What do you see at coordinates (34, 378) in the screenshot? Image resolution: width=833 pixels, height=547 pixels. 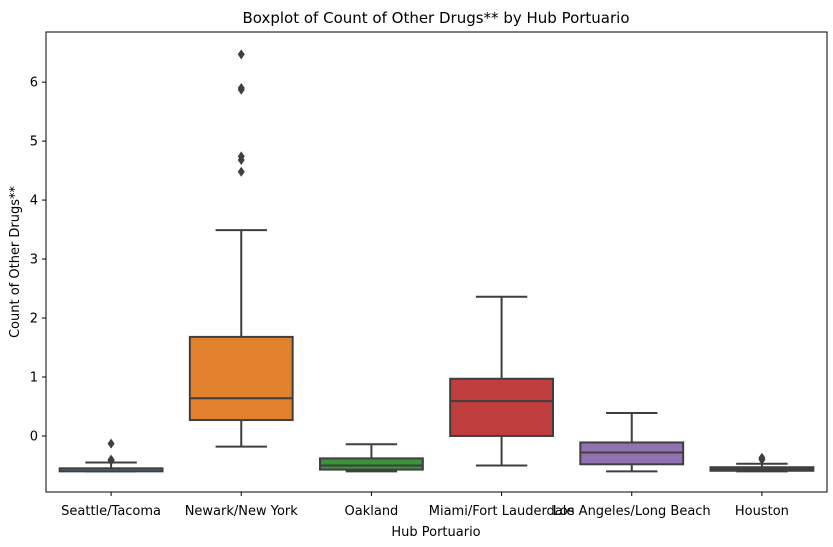 I see `y-tick-label: 1` at bounding box center [34, 378].